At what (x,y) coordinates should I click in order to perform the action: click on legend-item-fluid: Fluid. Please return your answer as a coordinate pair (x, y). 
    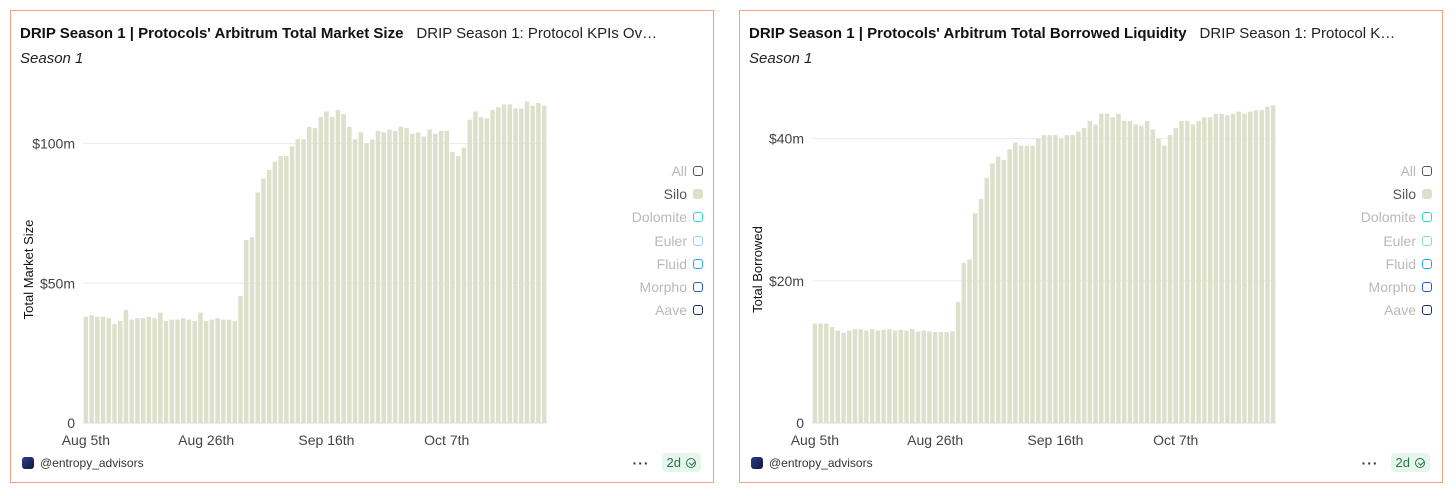
    Looking at the image, I should click on (1362, 263).